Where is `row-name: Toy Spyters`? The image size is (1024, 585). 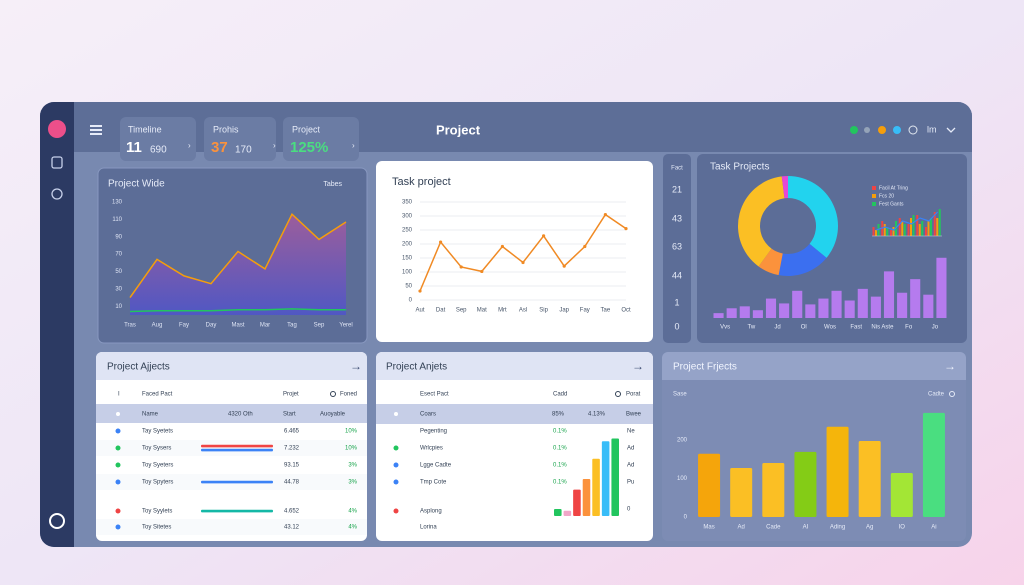 row-name: Toy Spyters is located at coordinates (157, 483).